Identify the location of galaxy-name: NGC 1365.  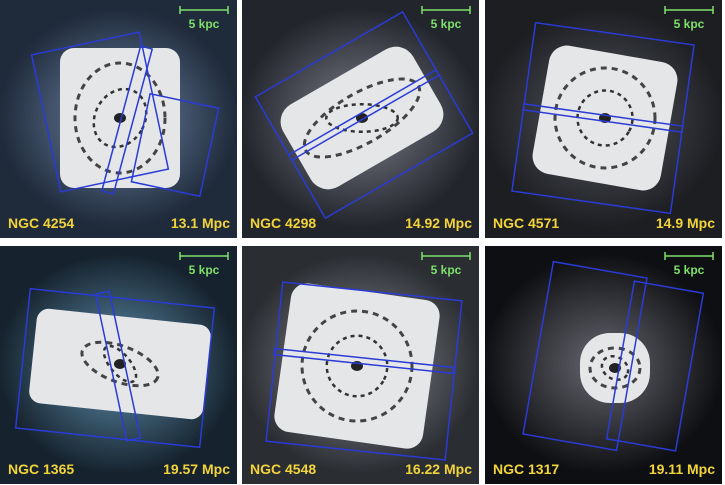
(41, 469).